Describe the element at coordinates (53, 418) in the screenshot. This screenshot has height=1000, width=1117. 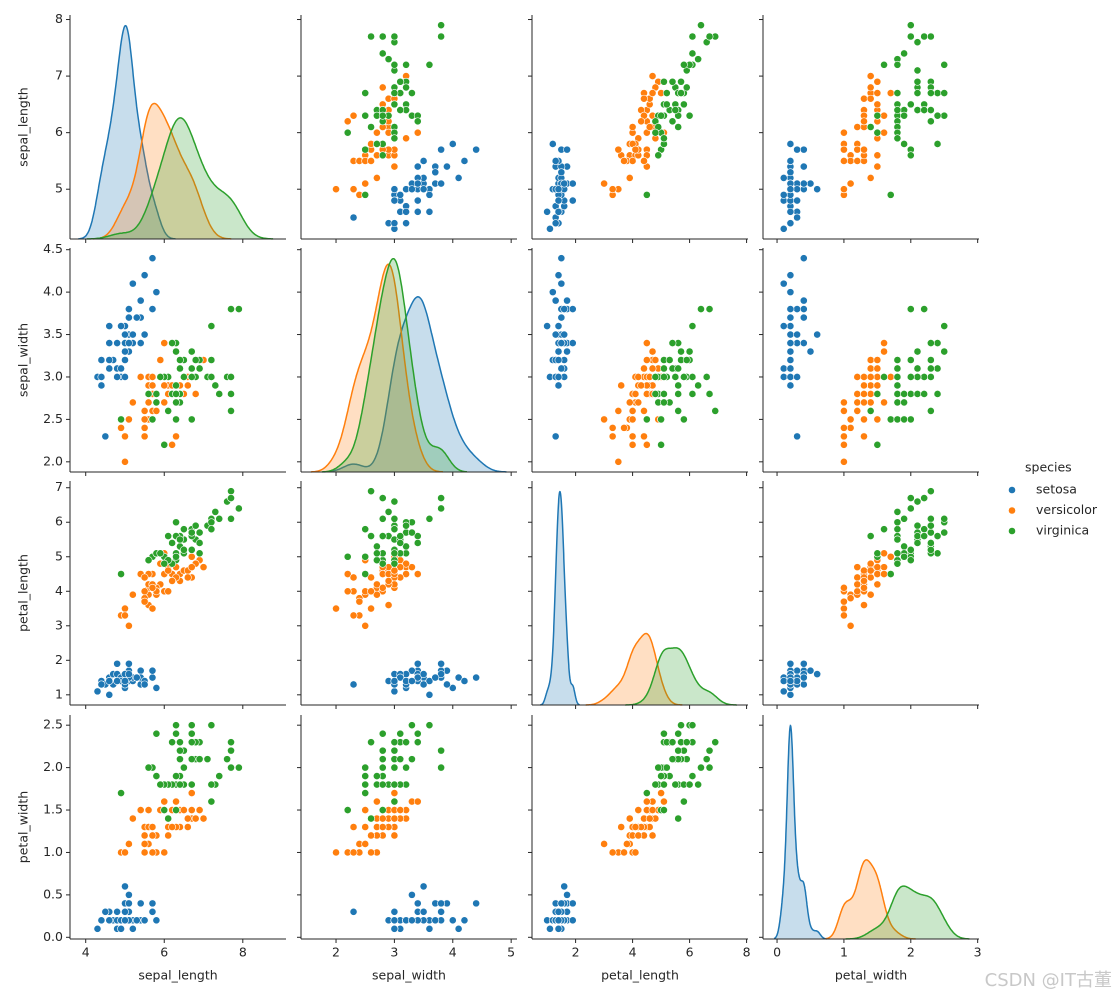
I see `y-tick-label: 2.5` at that location.